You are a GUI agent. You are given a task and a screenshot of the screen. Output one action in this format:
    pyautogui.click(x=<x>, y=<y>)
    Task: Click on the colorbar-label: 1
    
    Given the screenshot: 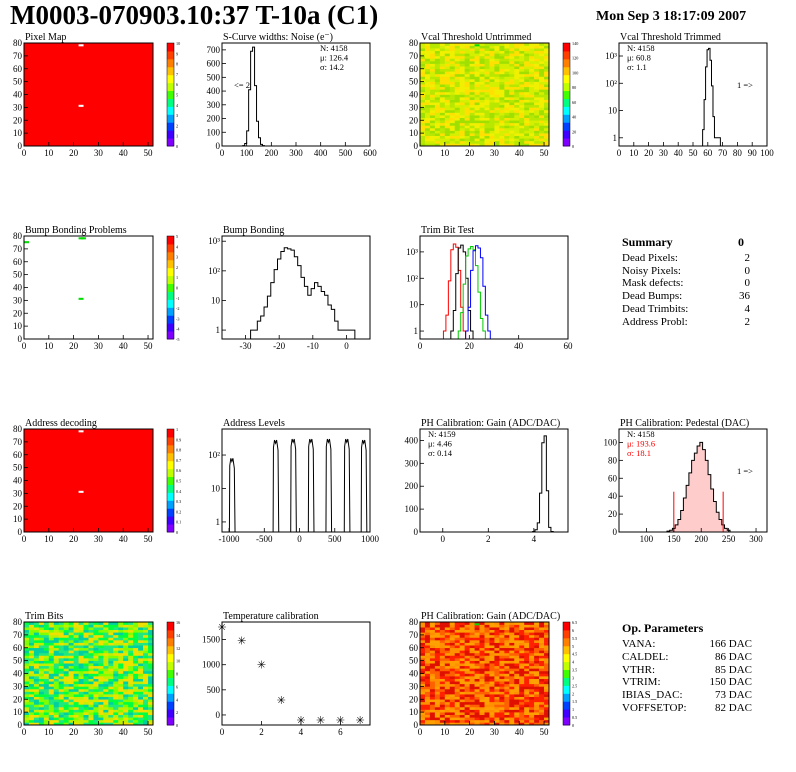 What is the action you would take?
    pyautogui.click(x=177, y=429)
    